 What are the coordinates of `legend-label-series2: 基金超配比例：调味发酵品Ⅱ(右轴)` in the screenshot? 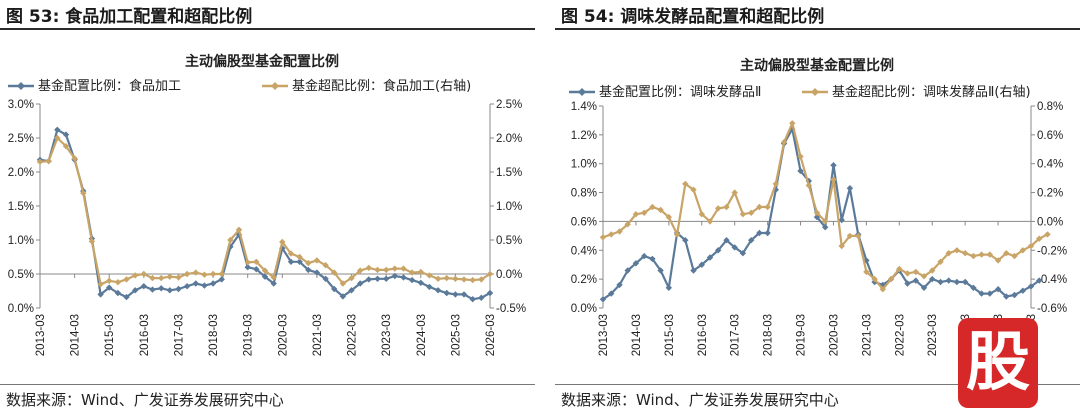 It's located at (931, 92).